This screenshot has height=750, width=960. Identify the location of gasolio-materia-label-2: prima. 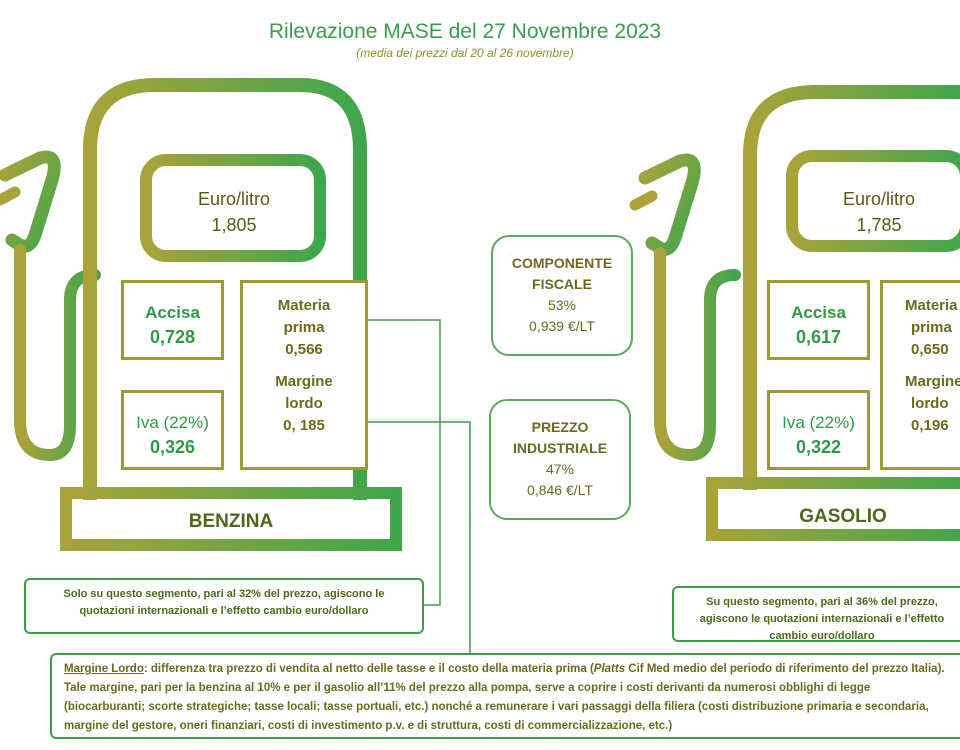
(931, 327).